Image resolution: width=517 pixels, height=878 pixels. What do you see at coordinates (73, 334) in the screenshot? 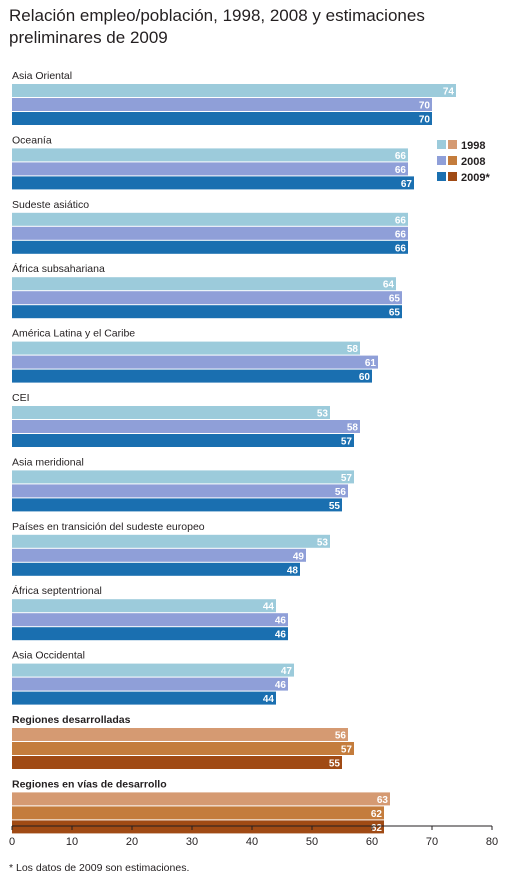
I see `category-label: América Latina y el Caribe` at bounding box center [73, 334].